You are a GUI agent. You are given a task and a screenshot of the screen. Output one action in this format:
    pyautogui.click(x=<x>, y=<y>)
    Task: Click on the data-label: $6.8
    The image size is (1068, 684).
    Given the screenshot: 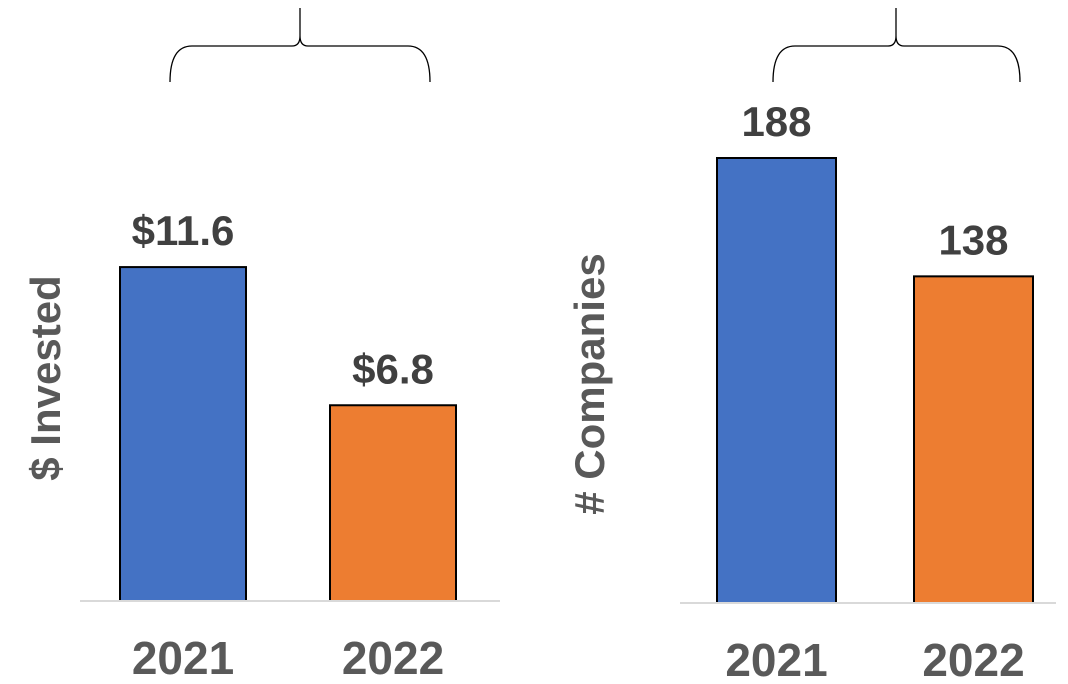 What is the action you would take?
    pyautogui.click(x=393, y=368)
    